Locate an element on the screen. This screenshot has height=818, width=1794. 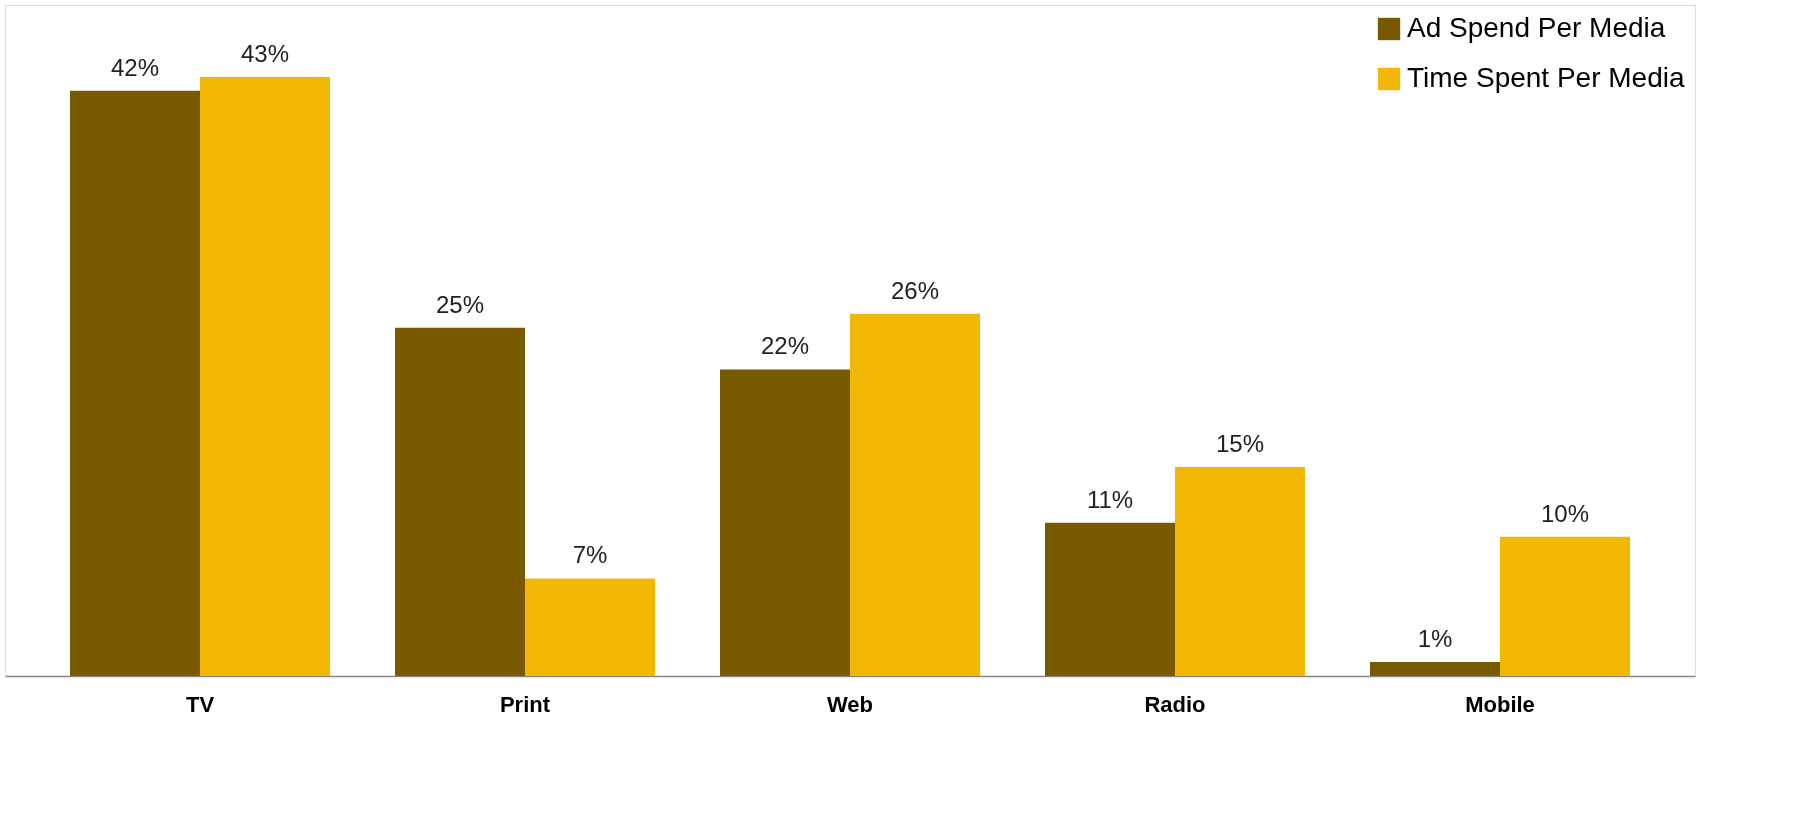
data-label: 25% is located at coordinates (460, 304).